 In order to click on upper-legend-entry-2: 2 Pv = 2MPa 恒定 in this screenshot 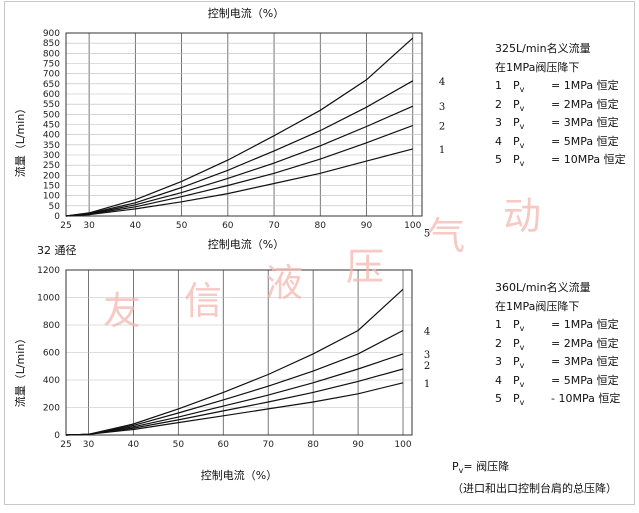, I will do `click(560, 105)`.